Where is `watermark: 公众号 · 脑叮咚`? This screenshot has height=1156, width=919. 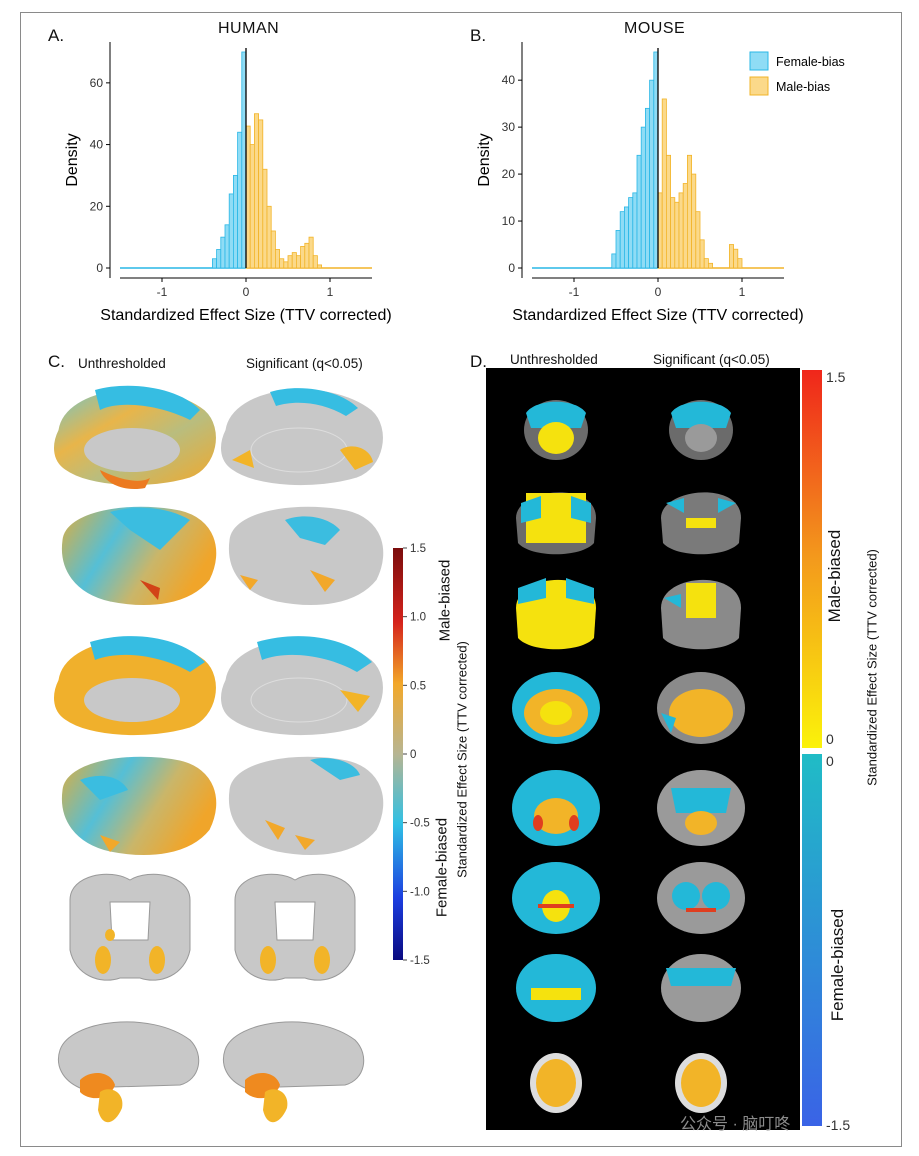
watermark: 公众号 · 脑叮咚 is located at coordinates (735, 1124).